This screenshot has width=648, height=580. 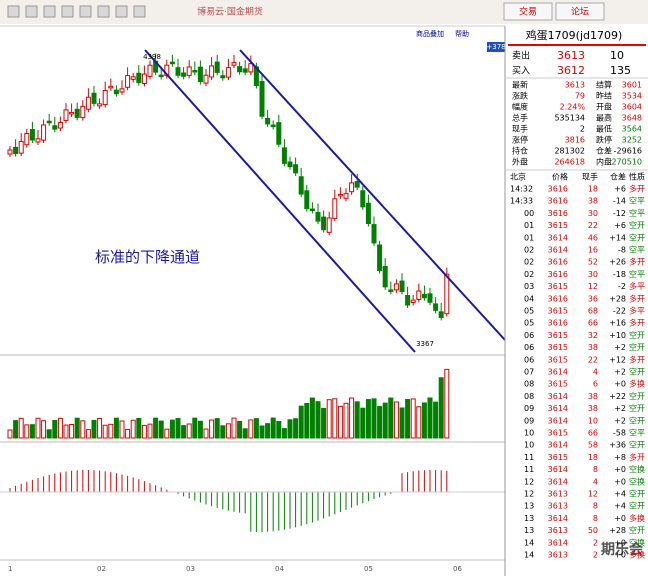 What do you see at coordinates (101, 569) in the screenshot?
I see `x-axis-label: 02` at bounding box center [101, 569].